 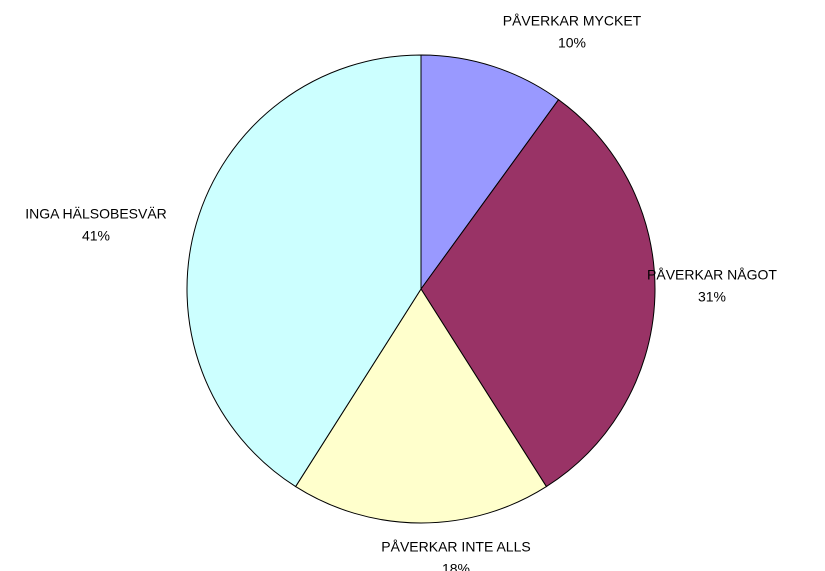 What do you see at coordinates (96, 214) in the screenshot?
I see `slice-label: INGA HÄLSOBESVÄR` at bounding box center [96, 214].